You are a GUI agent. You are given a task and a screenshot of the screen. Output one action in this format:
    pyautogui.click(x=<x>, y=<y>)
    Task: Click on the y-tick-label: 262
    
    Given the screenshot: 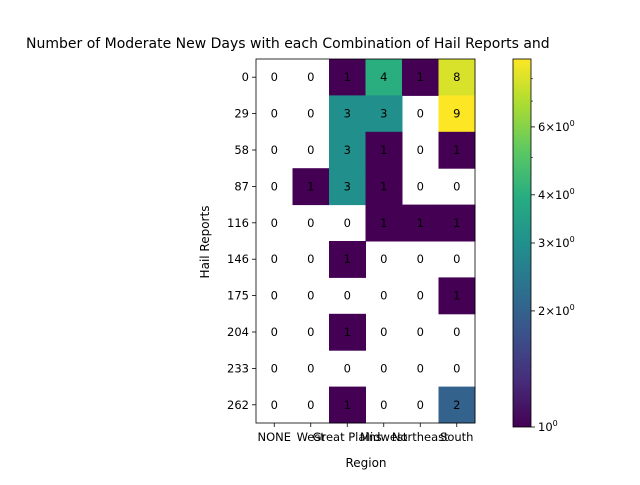 What is the action you would take?
    pyautogui.click(x=238, y=405)
    